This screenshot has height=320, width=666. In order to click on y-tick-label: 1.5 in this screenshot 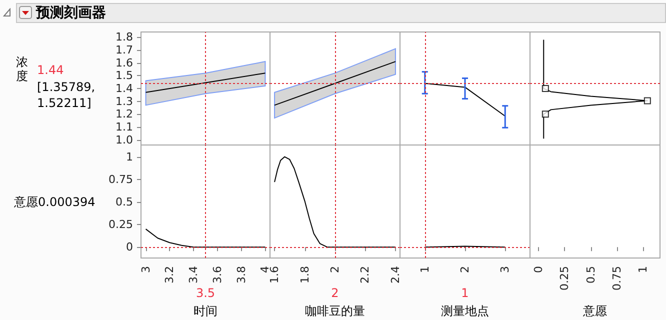, I will do `click(124, 75)`.